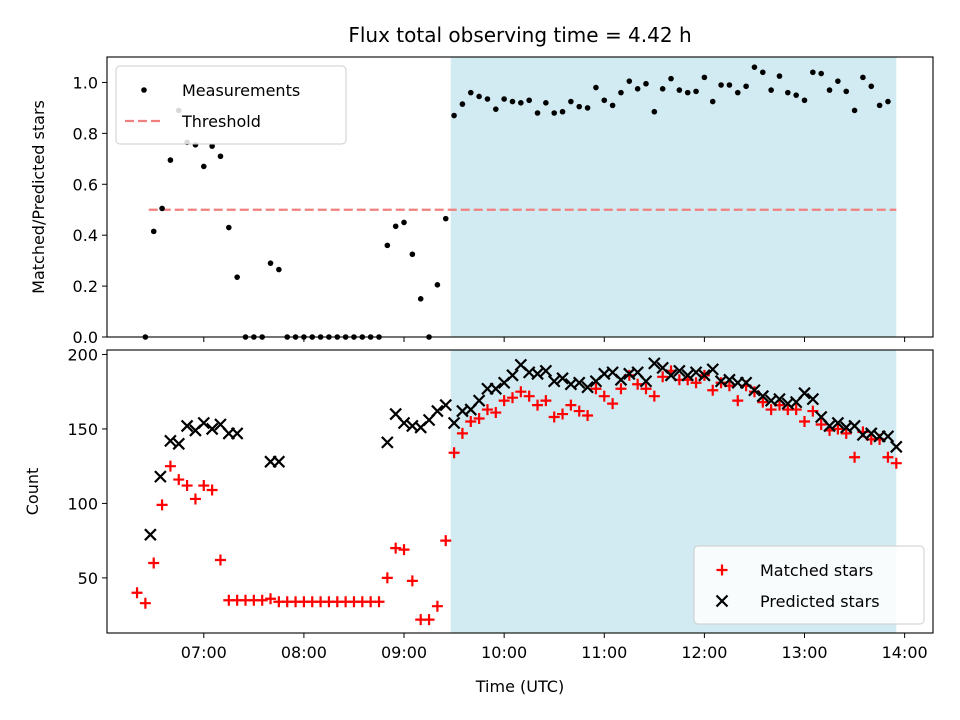  I want to click on y-tick-label: 0.8, so click(85, 133).